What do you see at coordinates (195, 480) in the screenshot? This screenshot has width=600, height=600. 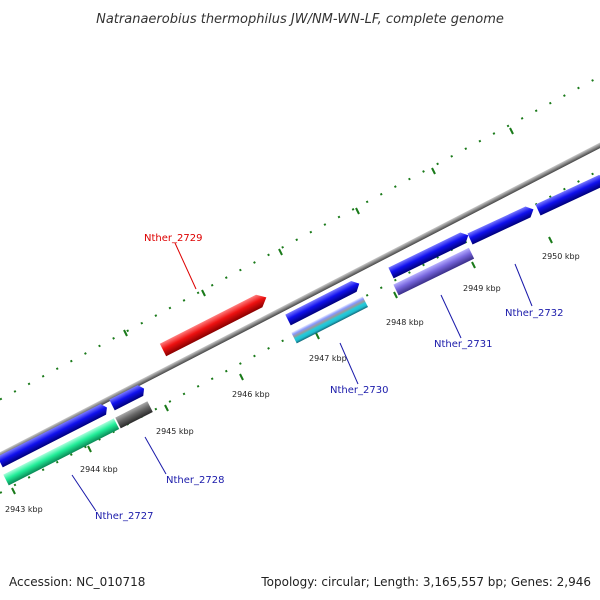 I see `gene-label-nther-2728: Nther_2728` at bounding box center [195, 480].